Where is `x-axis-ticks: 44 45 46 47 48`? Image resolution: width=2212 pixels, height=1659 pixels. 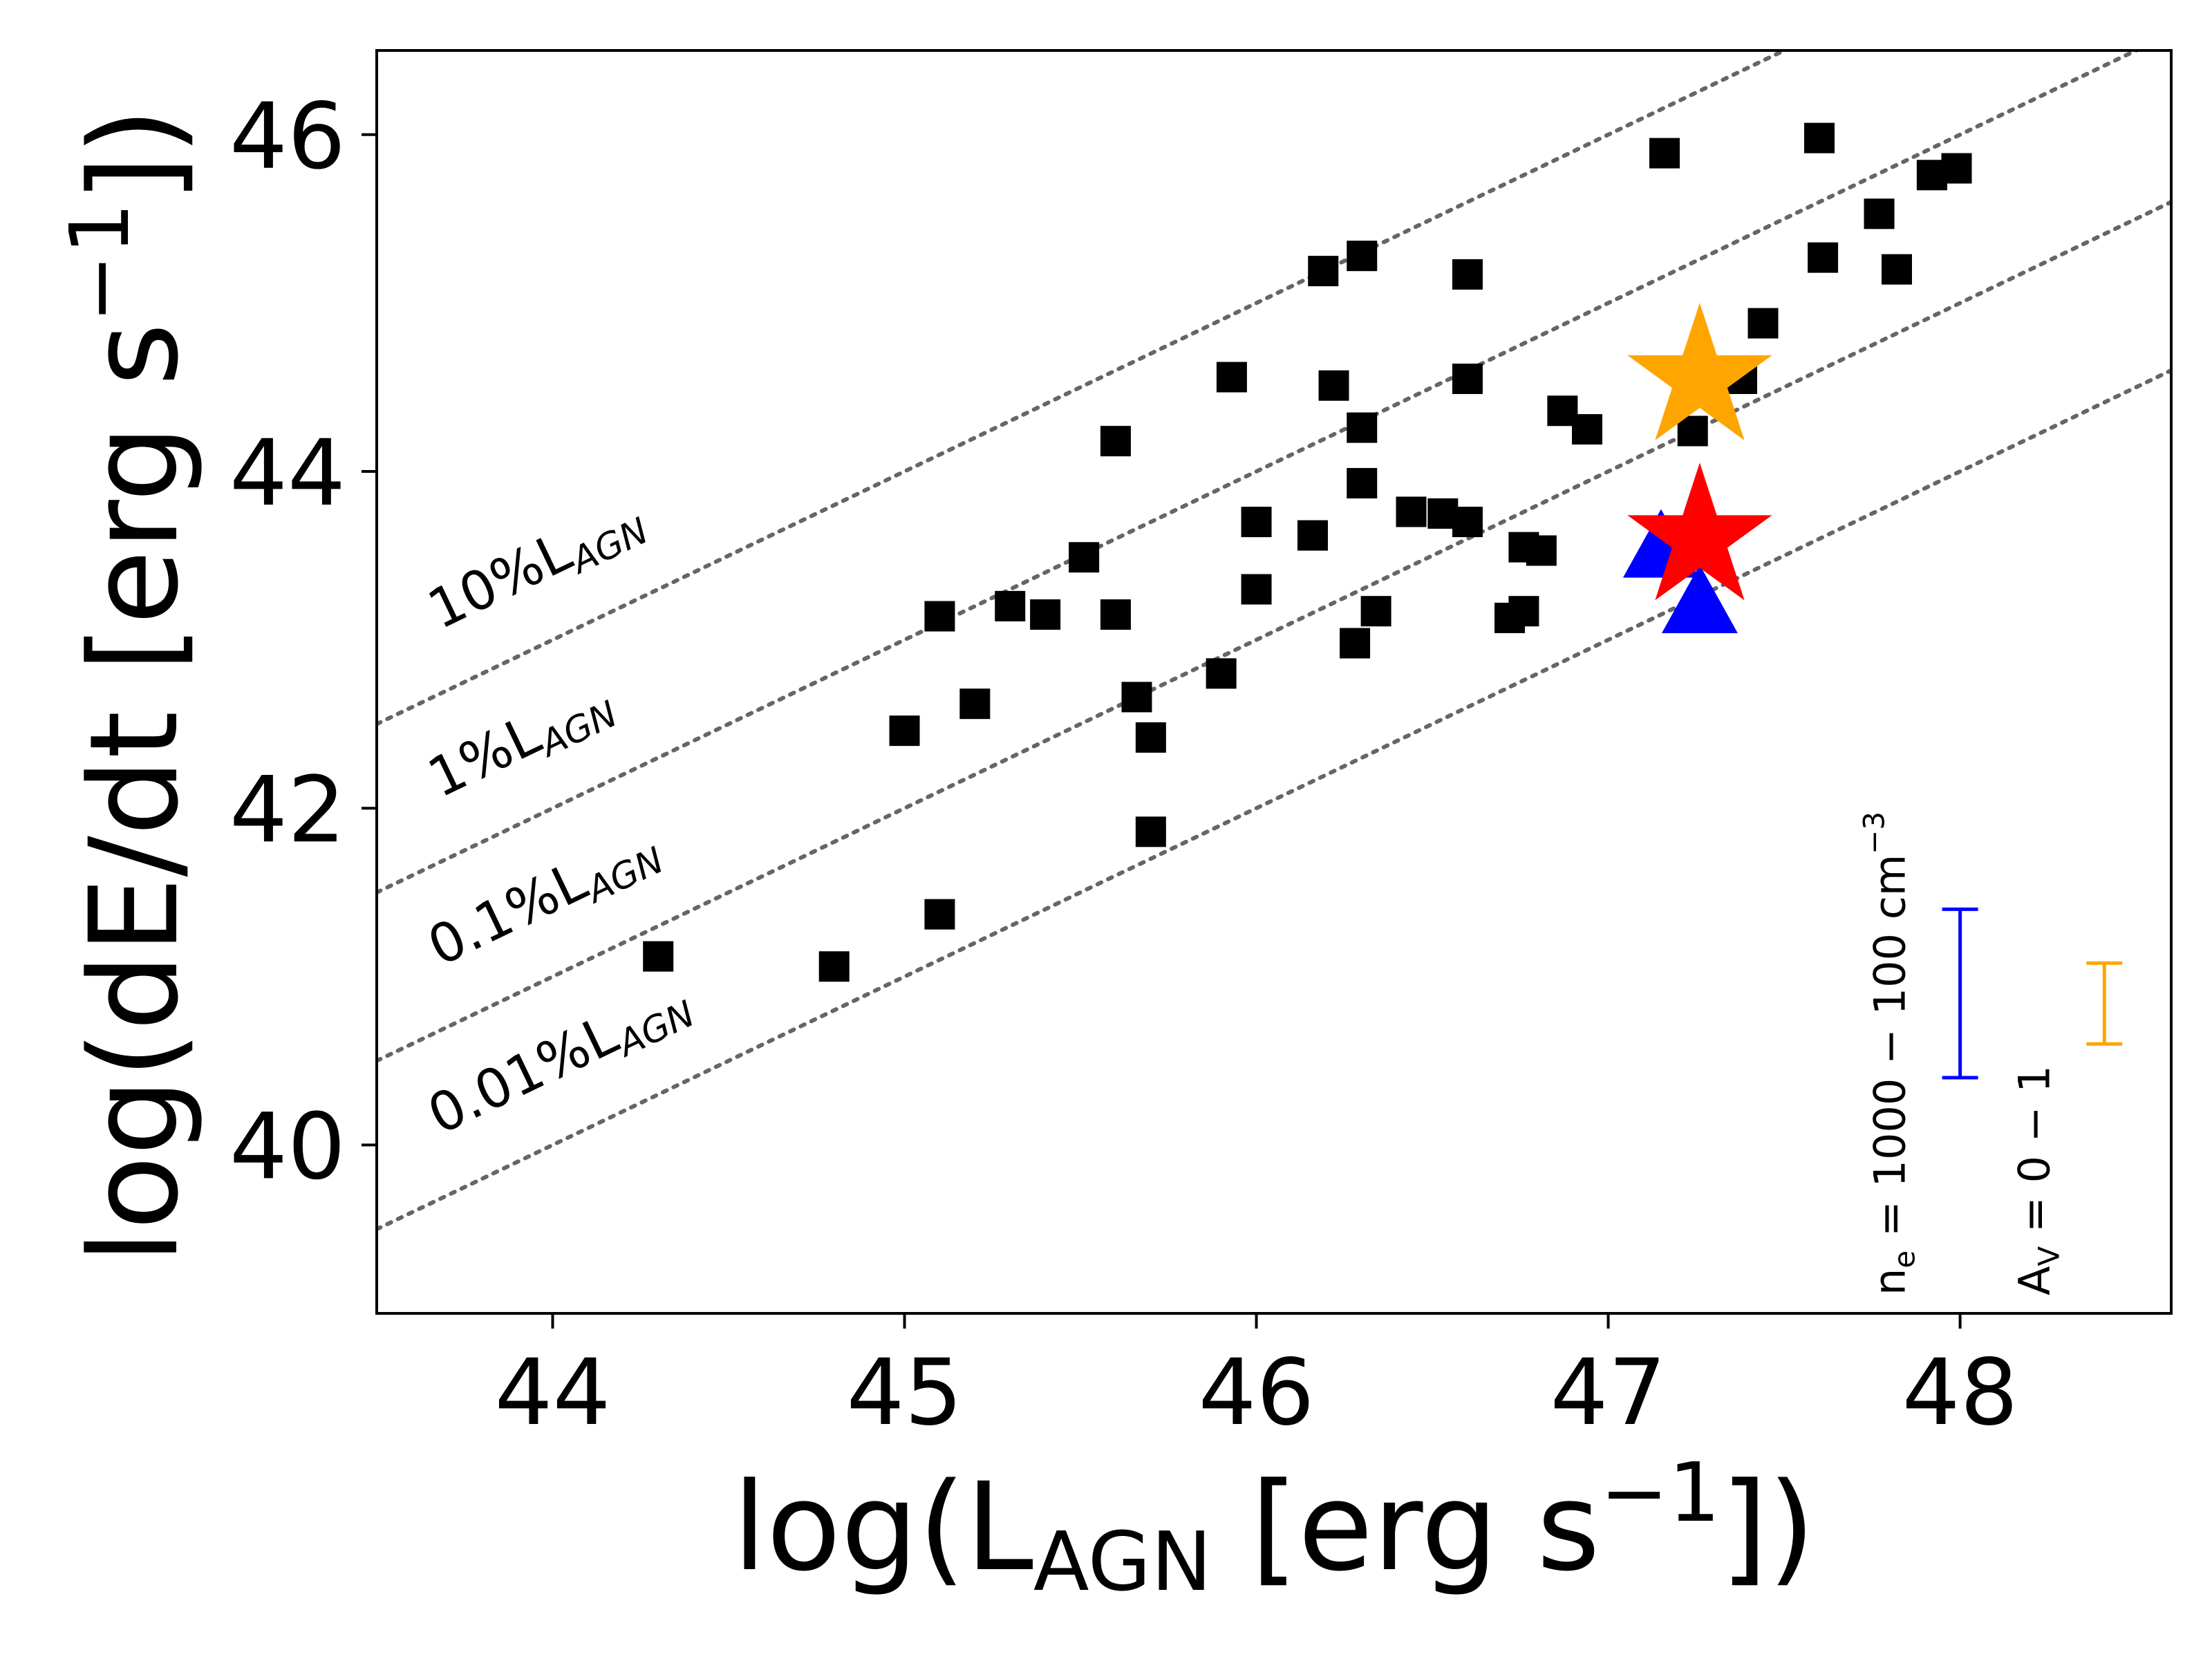 x-axis-ticks: 44 45 46 47 48 is located at coordinates (1256, 1379).